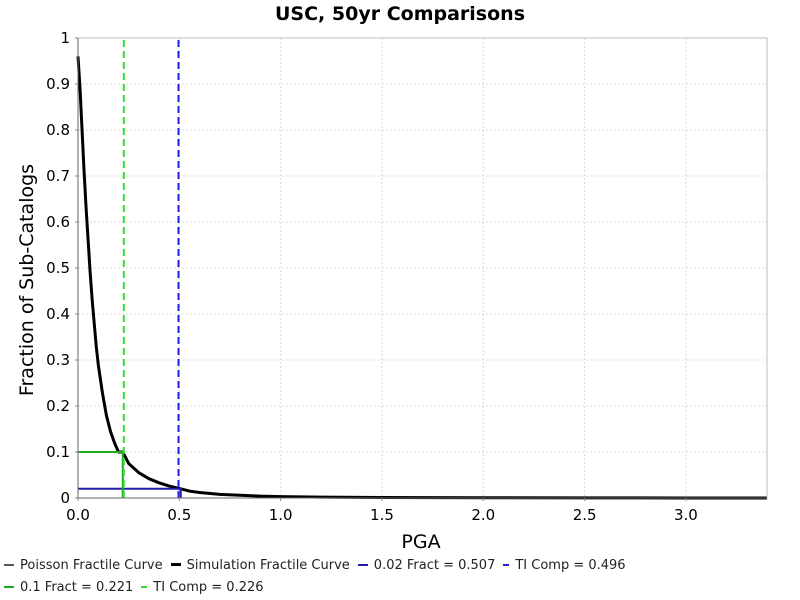  Describe the element at coordinates (58, 406) in the screenshot. I see `y-tick-label: 0.2` at that location.